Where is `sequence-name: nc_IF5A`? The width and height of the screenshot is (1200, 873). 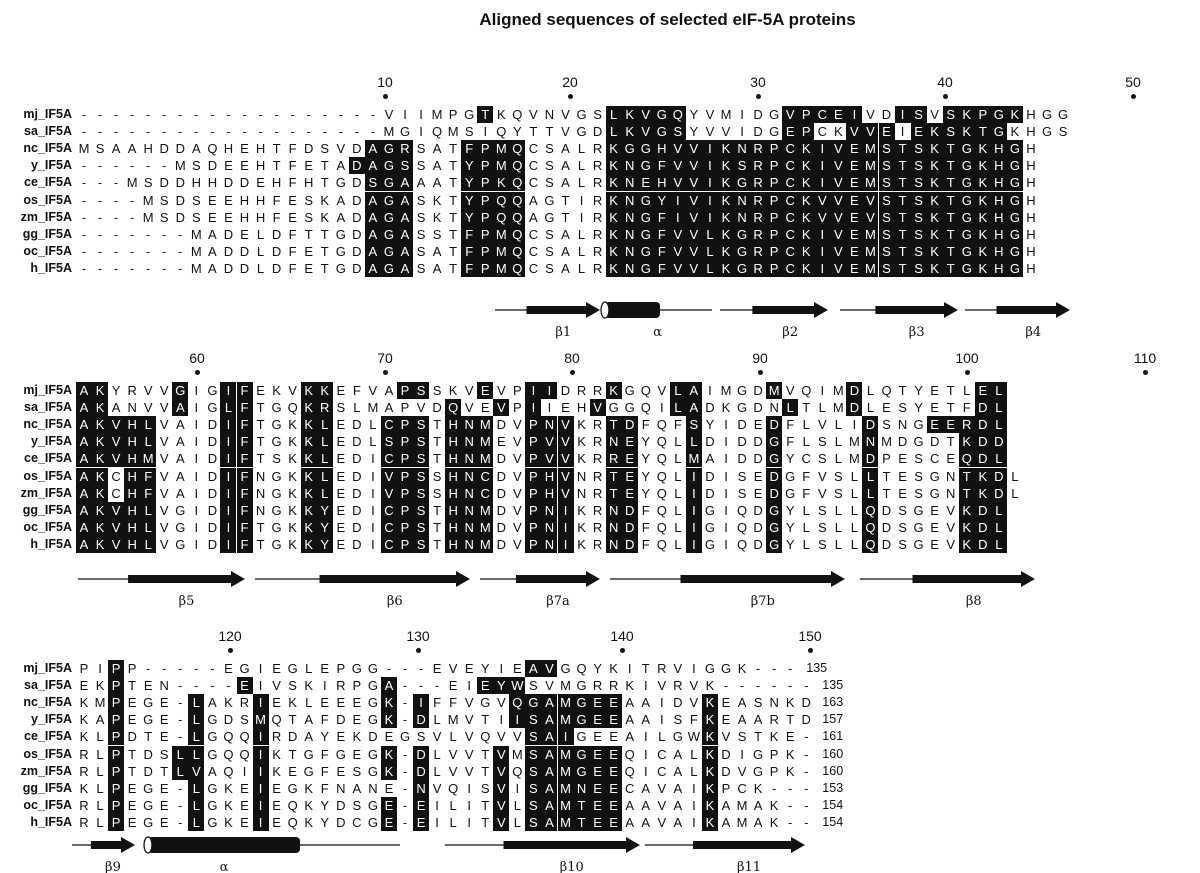
sequence-name: nc_IF5A is located at coordinates (47, 702).